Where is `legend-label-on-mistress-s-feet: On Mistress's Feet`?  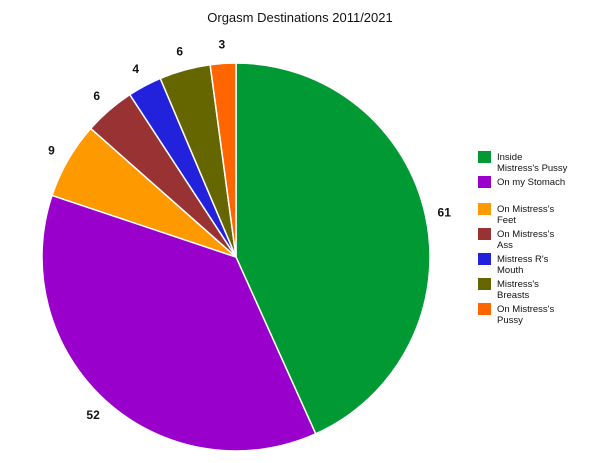
legend-label-on-mistress-s-feet: On Mistress's Feet is located at coordinates (525, 215).